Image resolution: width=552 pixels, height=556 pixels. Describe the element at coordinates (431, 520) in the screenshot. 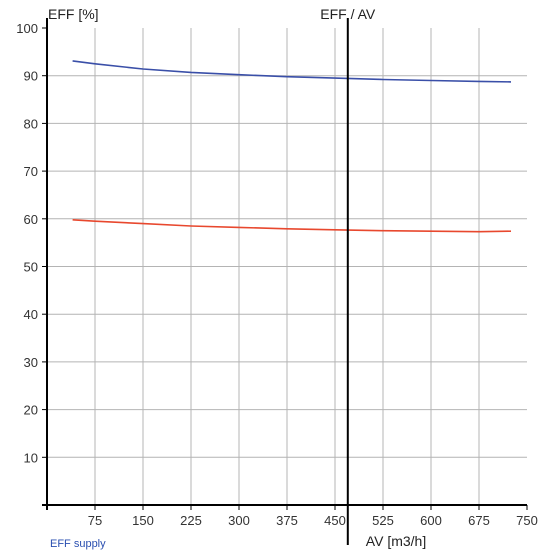

I see `x-tick-label: 600` at that location.